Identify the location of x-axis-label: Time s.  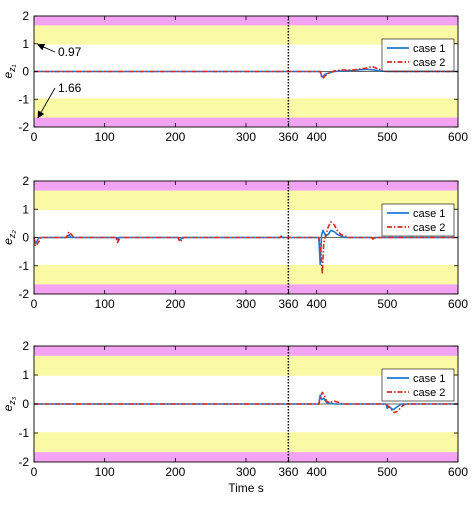
(246, 488).